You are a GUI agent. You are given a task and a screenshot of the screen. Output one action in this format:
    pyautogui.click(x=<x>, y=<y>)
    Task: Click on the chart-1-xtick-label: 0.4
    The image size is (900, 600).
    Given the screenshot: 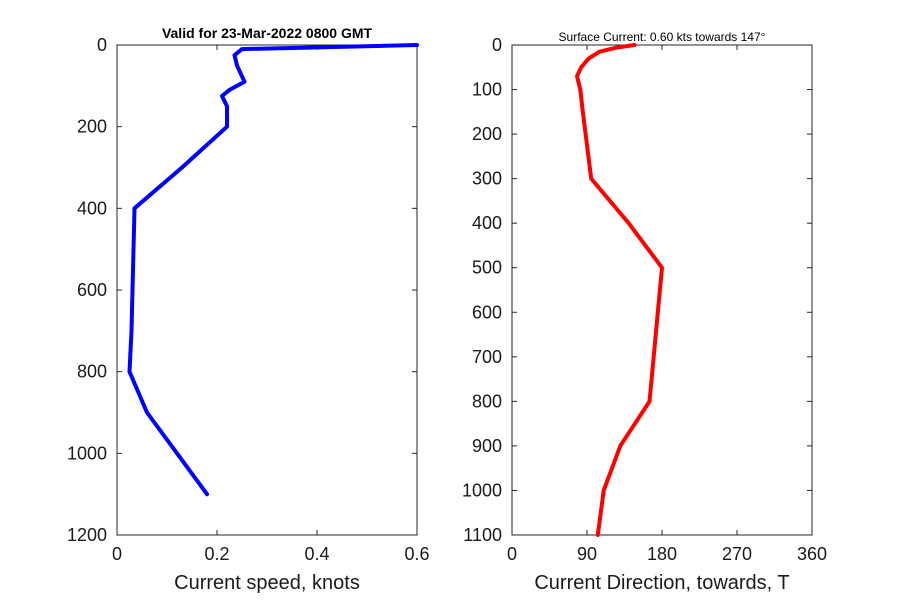 What is the action you would take?
    pyautogui.click(x=316, y=554)
    